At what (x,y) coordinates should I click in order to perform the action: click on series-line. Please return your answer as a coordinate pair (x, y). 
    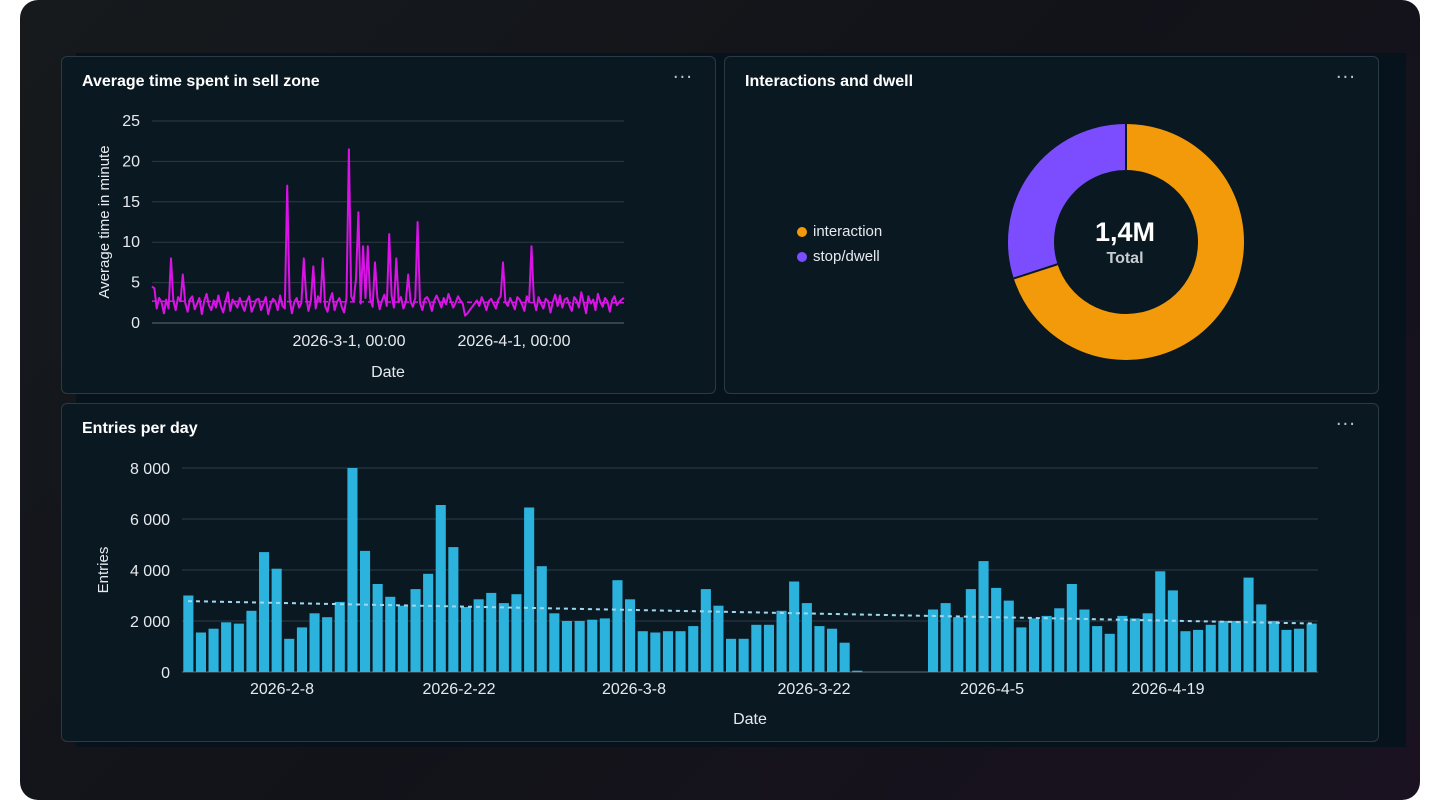
    Looking at the image, I should click on (388, 232).